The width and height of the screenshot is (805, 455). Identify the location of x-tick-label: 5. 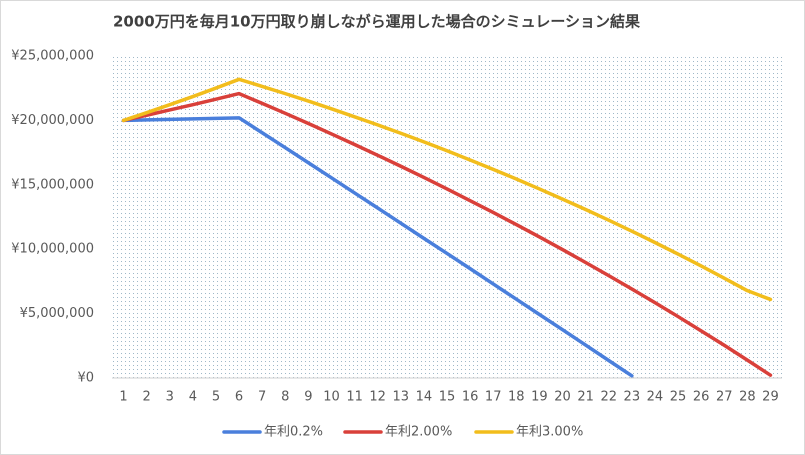
(216, 397).